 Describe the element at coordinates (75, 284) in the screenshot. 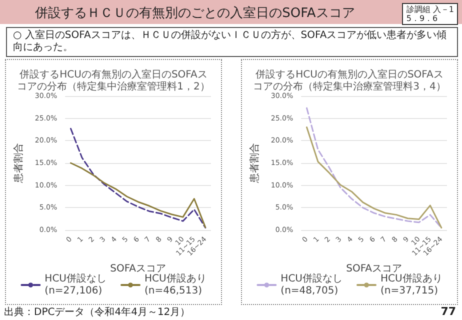

I see `legend-label: HCU併設なし (n=27,106)` at that location.